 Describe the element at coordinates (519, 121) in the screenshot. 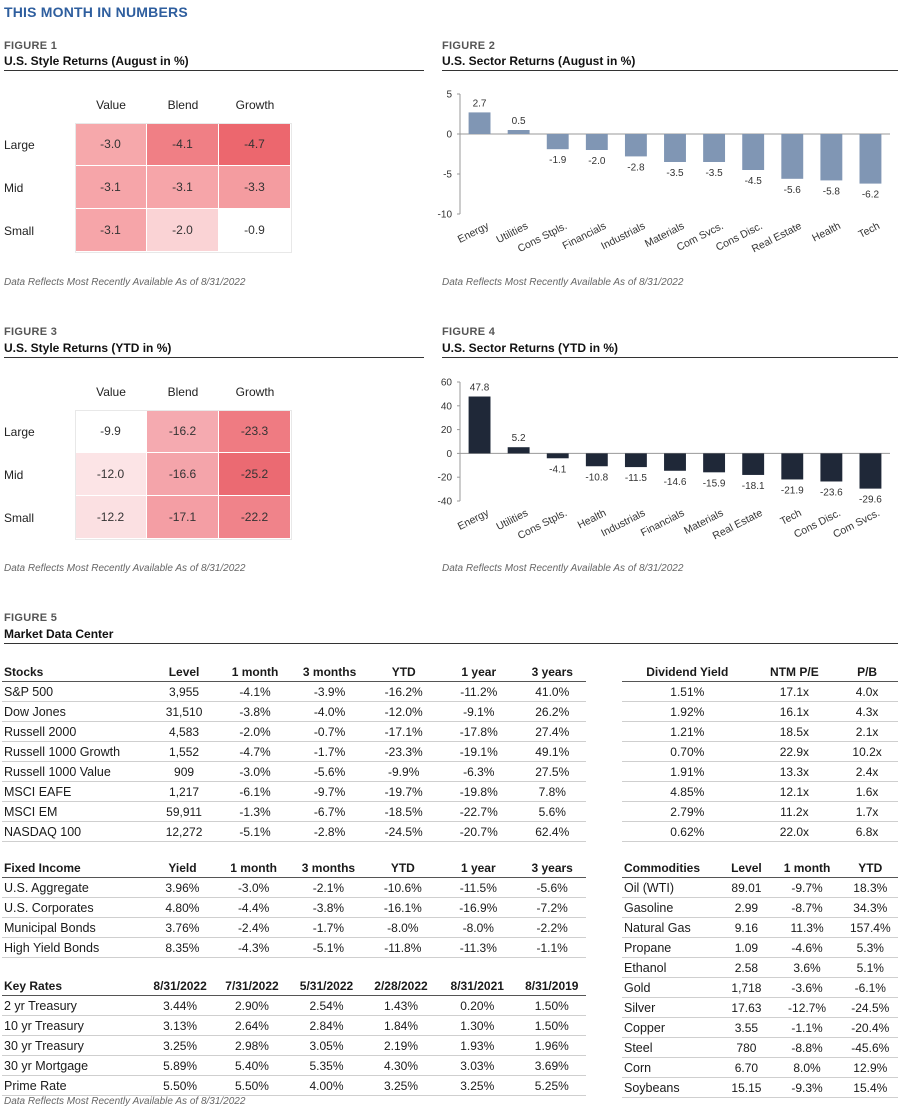

I see `data-label: 0.5` at that location.